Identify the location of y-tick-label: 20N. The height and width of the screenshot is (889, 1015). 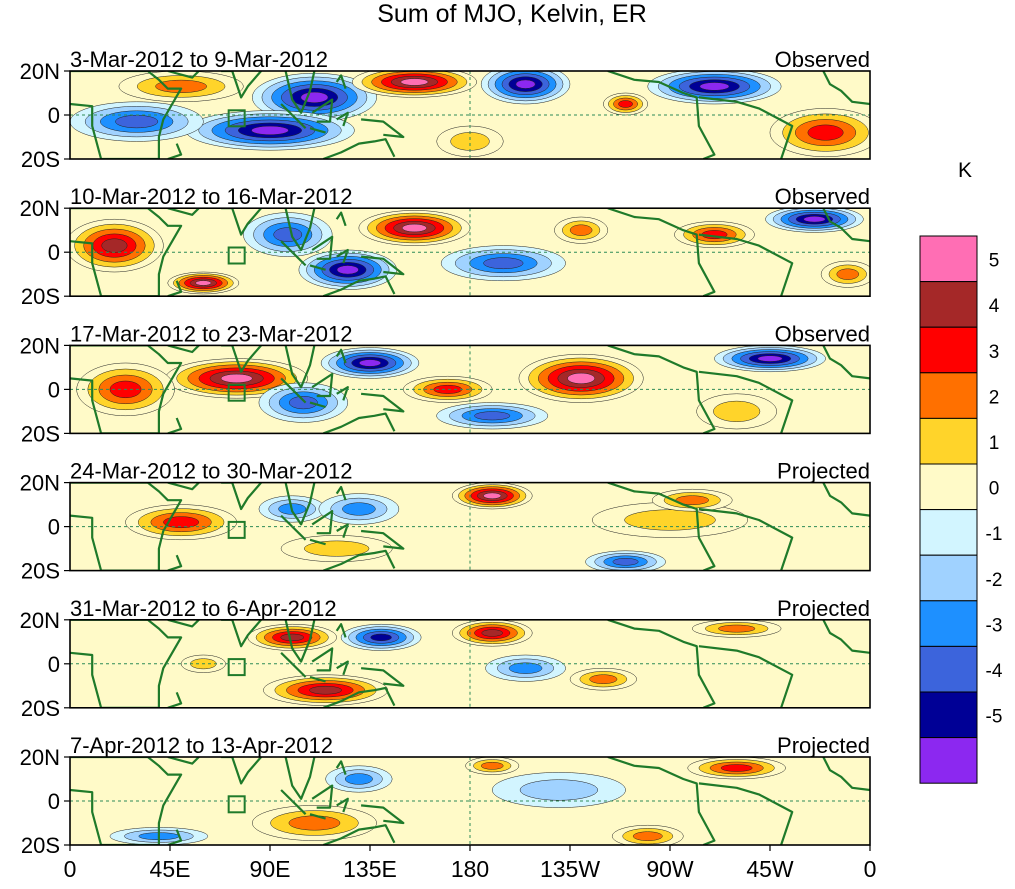
(40, 71).